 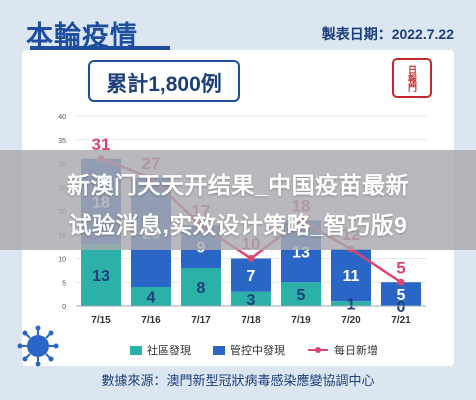 I want to click on x-tick-label: 7/19, so click(x=301, y=320).